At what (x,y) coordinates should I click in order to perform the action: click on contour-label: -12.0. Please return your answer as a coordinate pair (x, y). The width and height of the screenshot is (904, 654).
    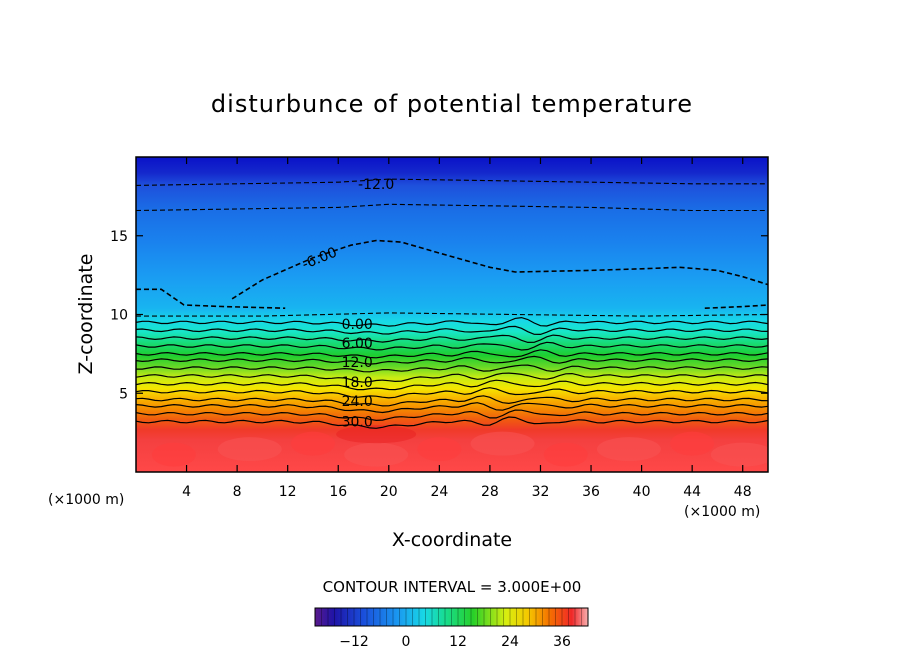
    Looking at the image, I should click on (376, 185).